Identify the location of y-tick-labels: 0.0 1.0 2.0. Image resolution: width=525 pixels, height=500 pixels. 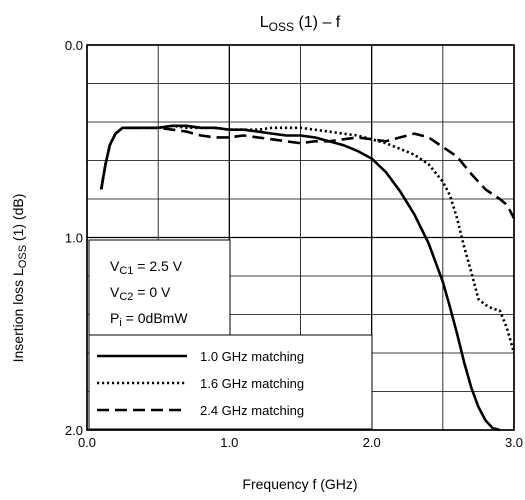
(74, 238).